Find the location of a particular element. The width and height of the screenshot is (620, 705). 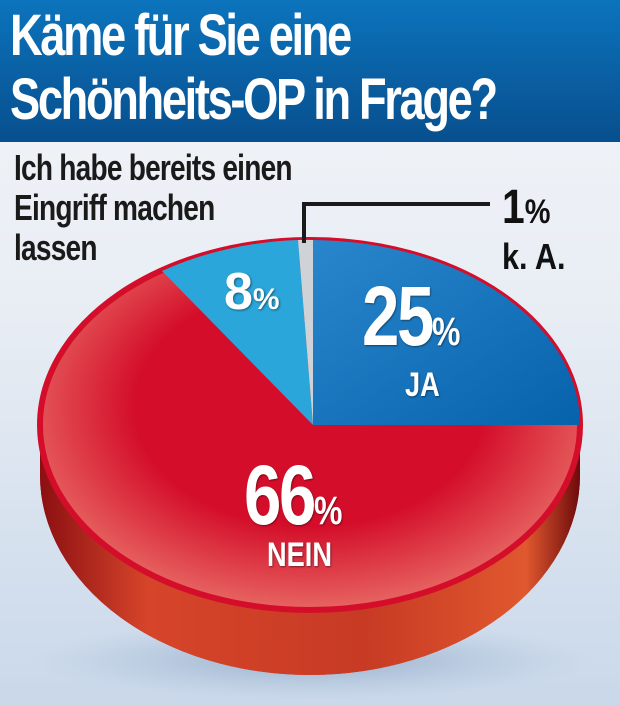

annotation-line2: Eingriff machen is located at coordinates (114, 207).